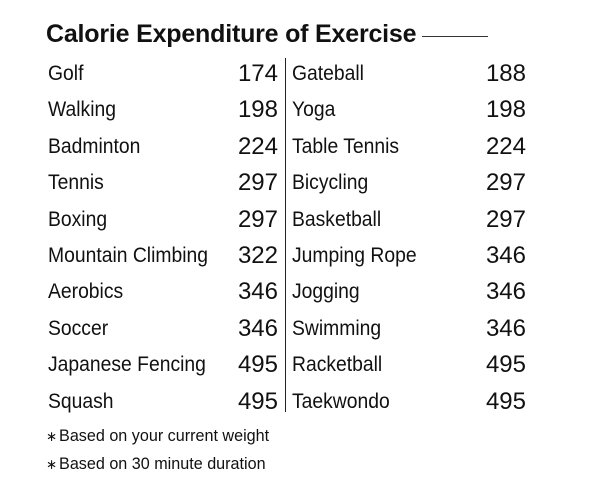 This screenshot has width=592, height=491. I want to click on footnote: ∗ Based on your current weight, so click(157, 438).